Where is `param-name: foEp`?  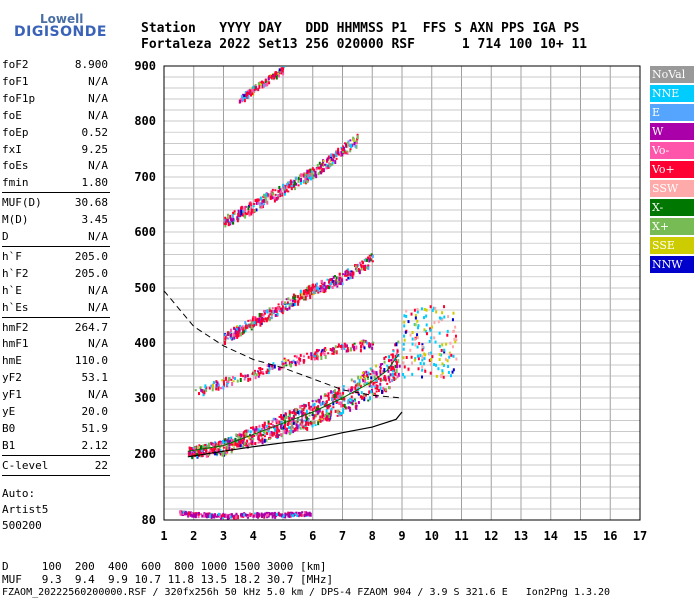 param-name: foEp is located at coordinates (15, 132).